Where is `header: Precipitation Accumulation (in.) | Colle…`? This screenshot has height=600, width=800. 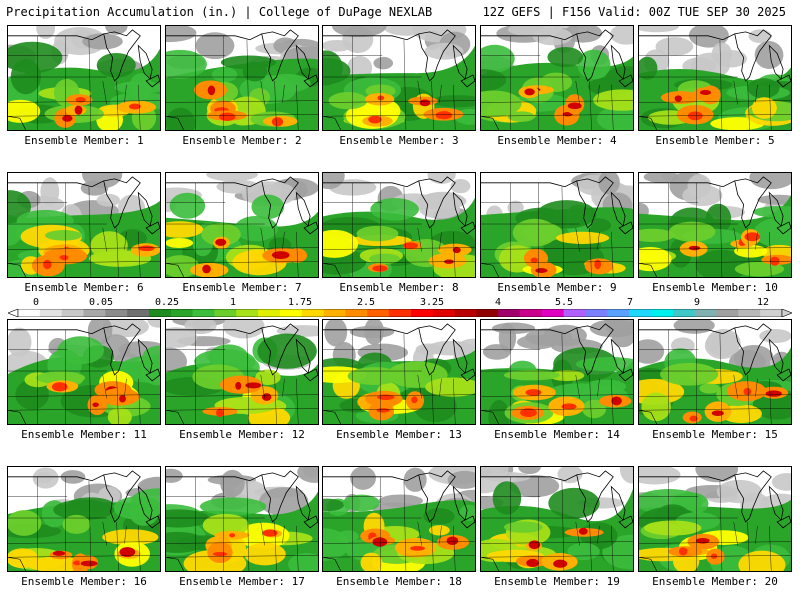 header: Precipitation Accumulation (in.) | Colle… is located at coordinates (400, 12).